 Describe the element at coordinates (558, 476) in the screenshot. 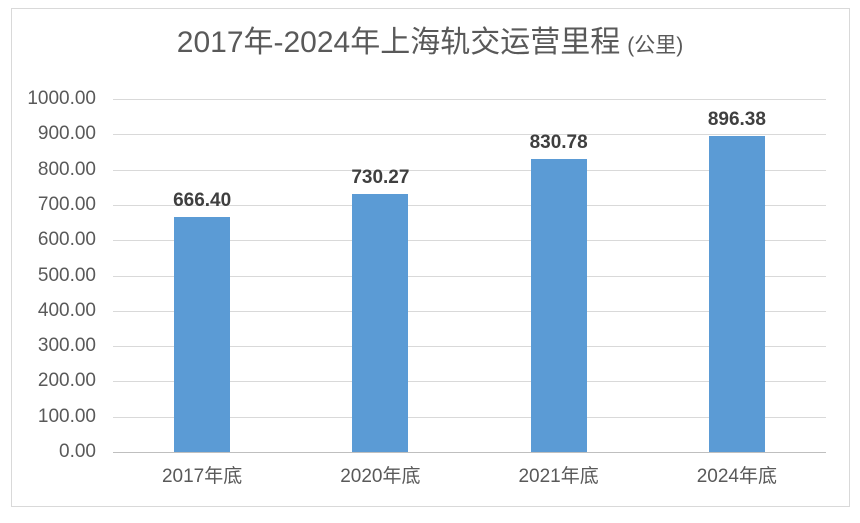

I see `x-axis-label: 2021年底` at that location.